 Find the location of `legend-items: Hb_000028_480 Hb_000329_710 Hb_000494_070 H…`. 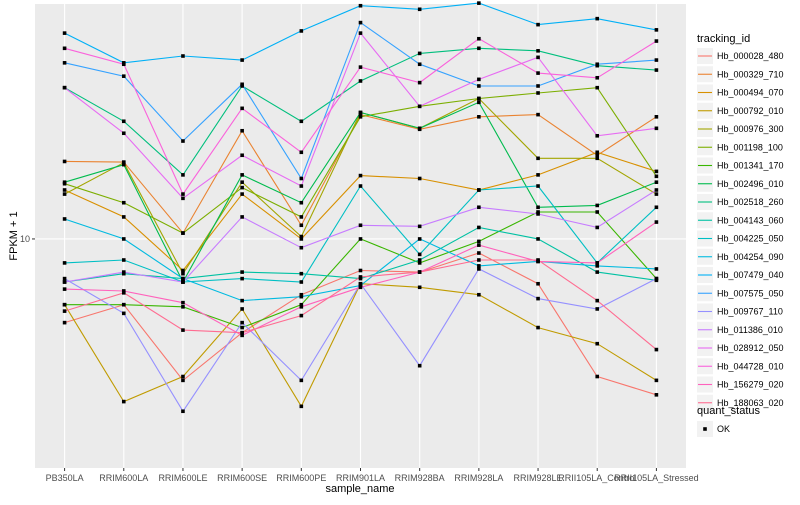

legend-items: Hb_000028_480 Hb_000329_710 Hb_000494_070 H… is located at coordinates (740, 229).